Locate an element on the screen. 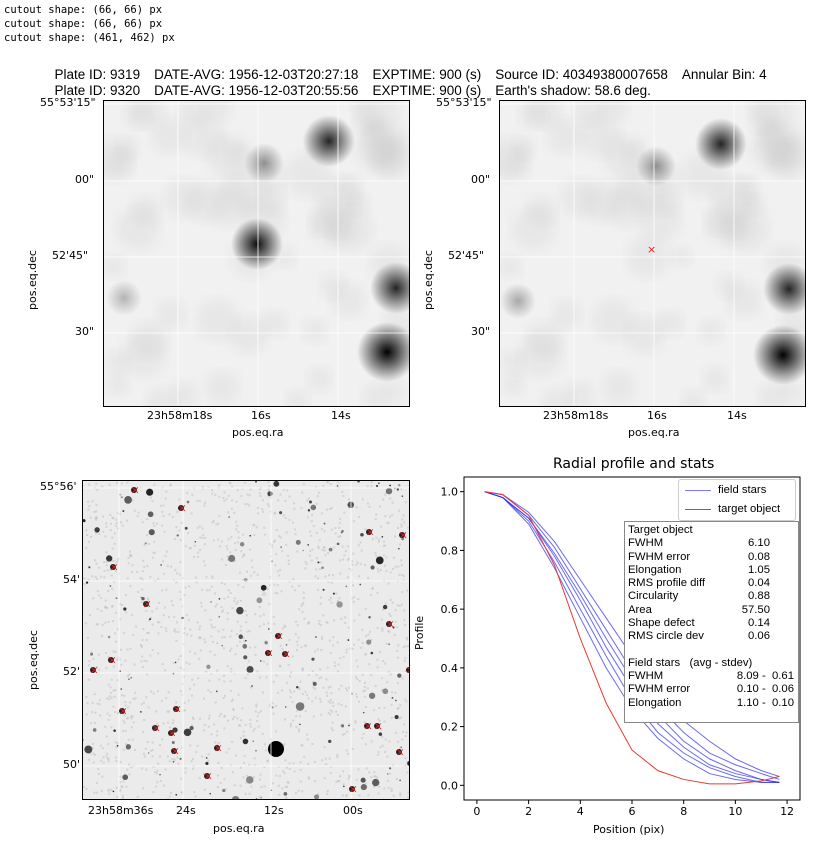  stat-row: Elongation 1.05 is located at coordinates (711, 570).